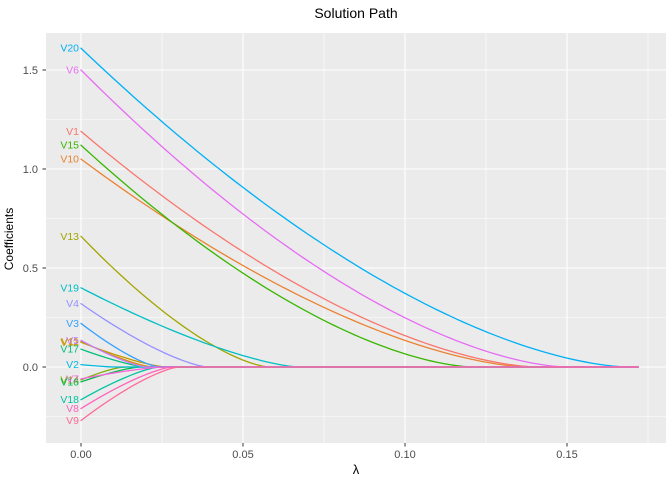 Image resolution: width=672 pixels, height=480 pixels. Describe the element at coordinates (72, 365) in the screenshot. I see `series-label-V2: V2` at that location.